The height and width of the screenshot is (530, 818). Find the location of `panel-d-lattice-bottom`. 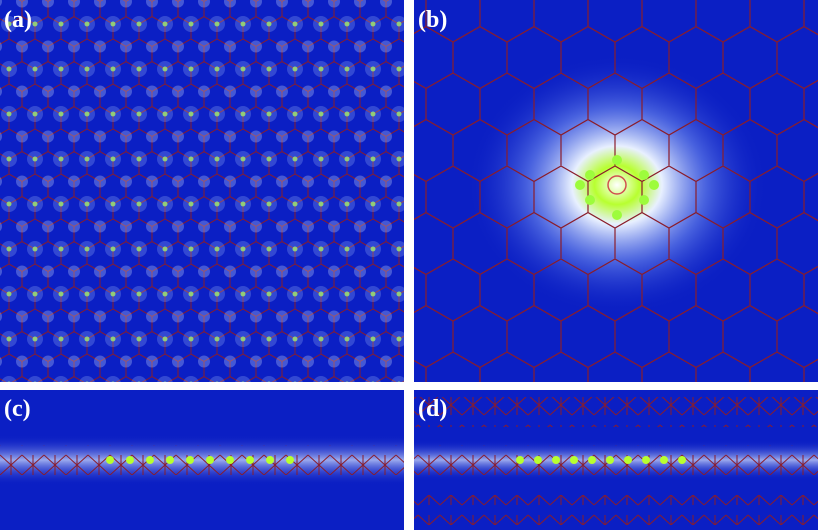

panel-d-lattice-bottom is located at coordinates (616, 510).